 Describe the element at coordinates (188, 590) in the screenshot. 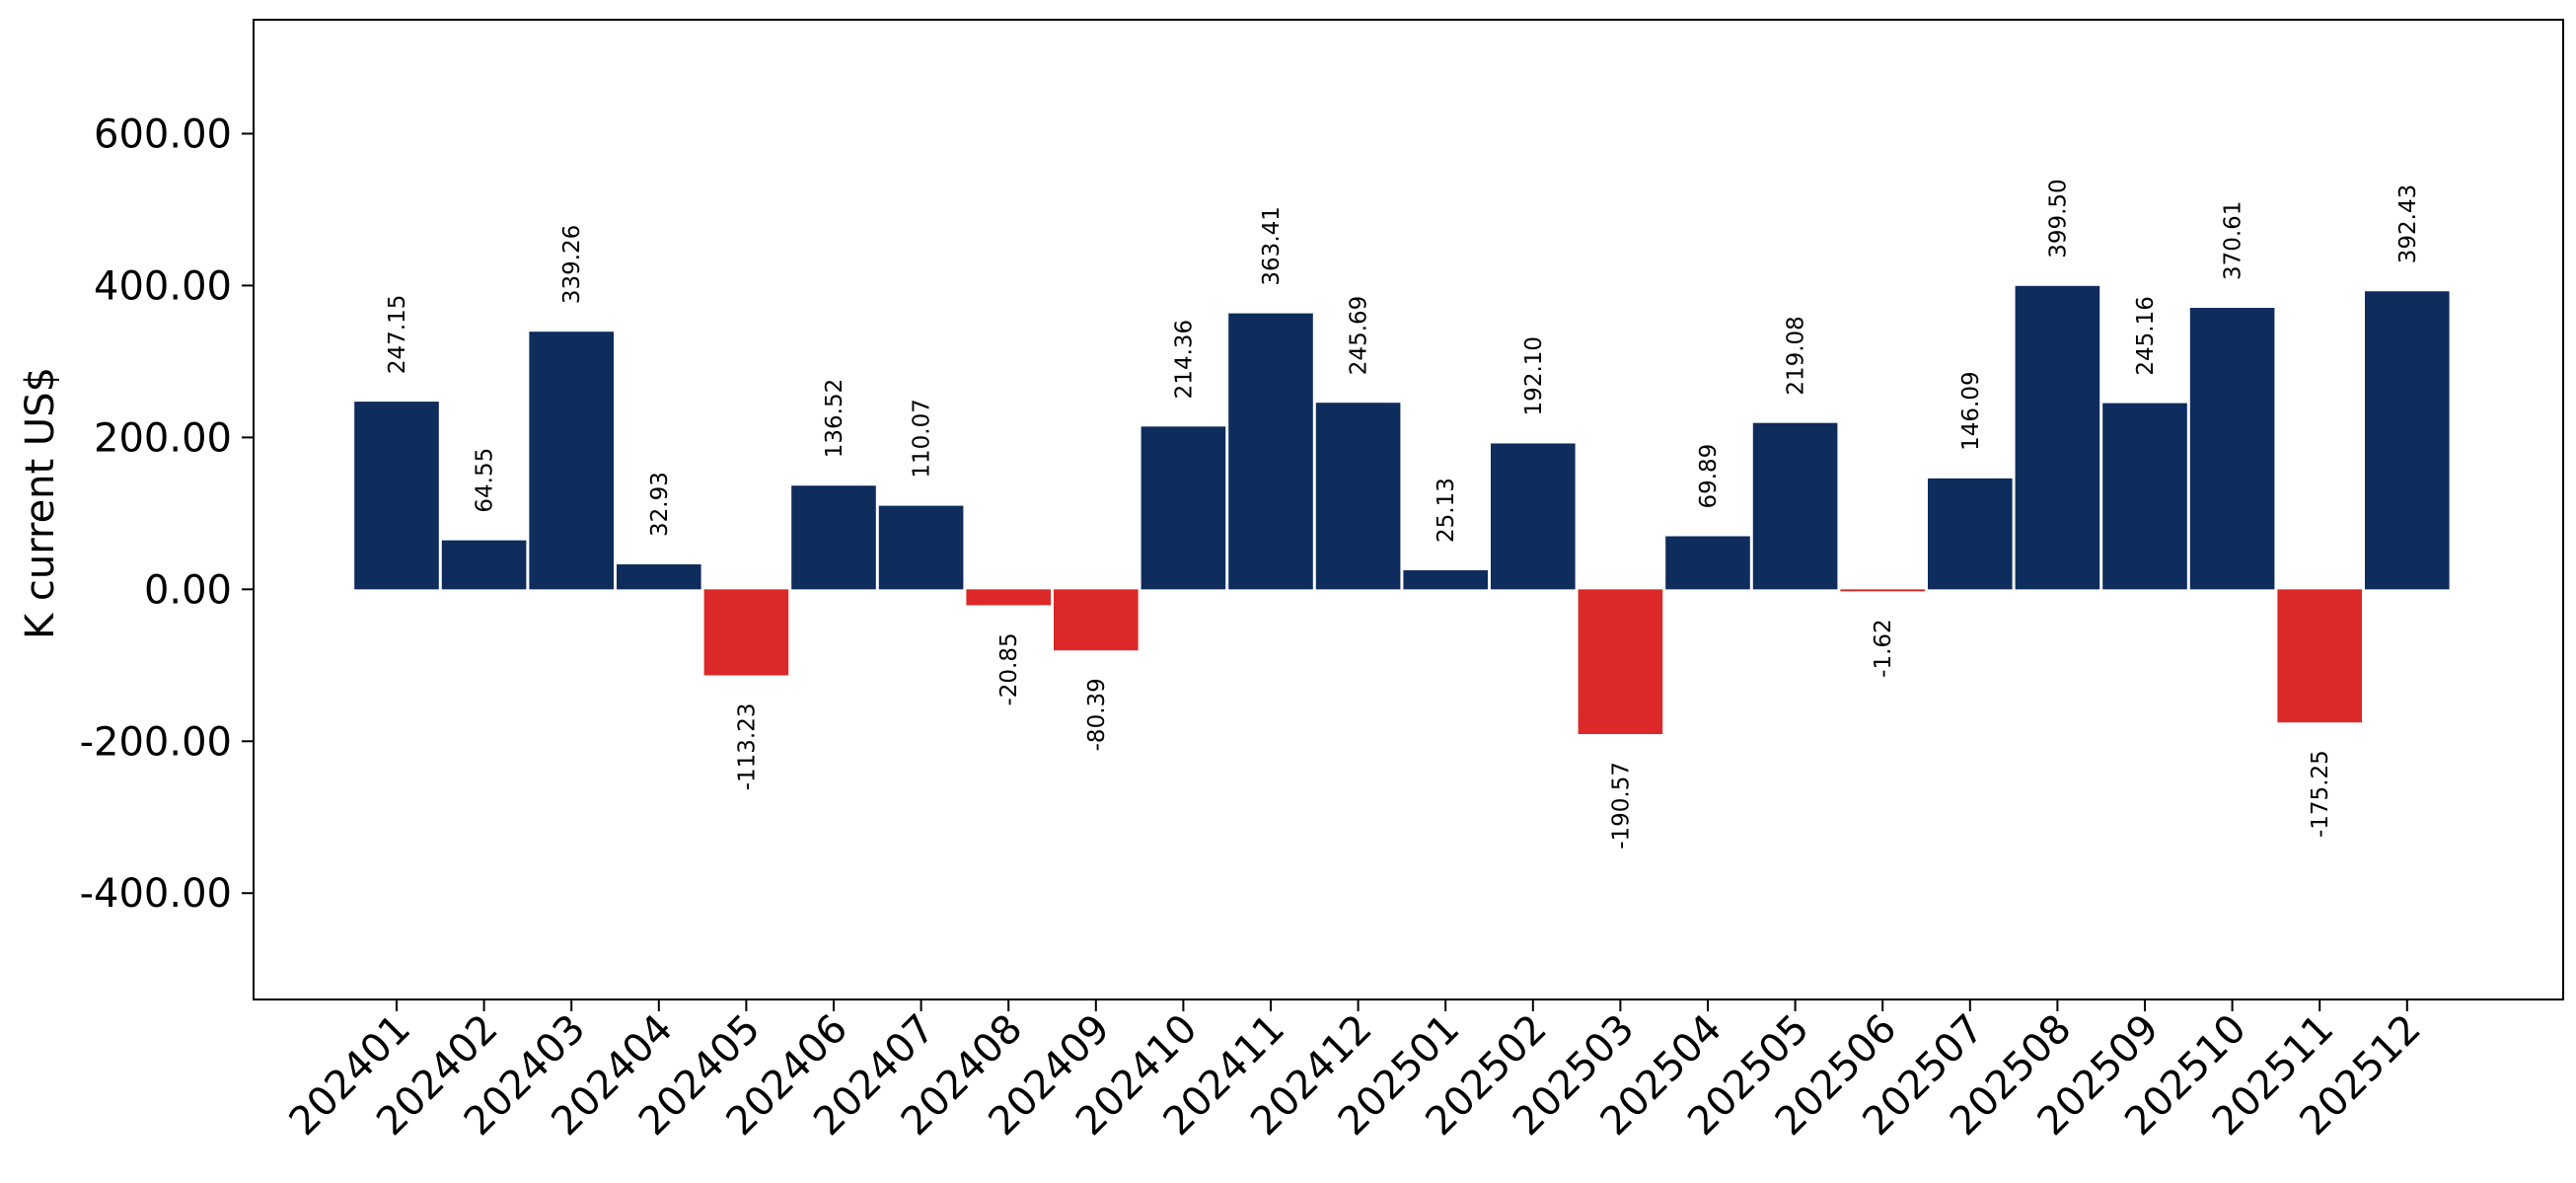

I see `y-tick-label: 0.00` at that location.